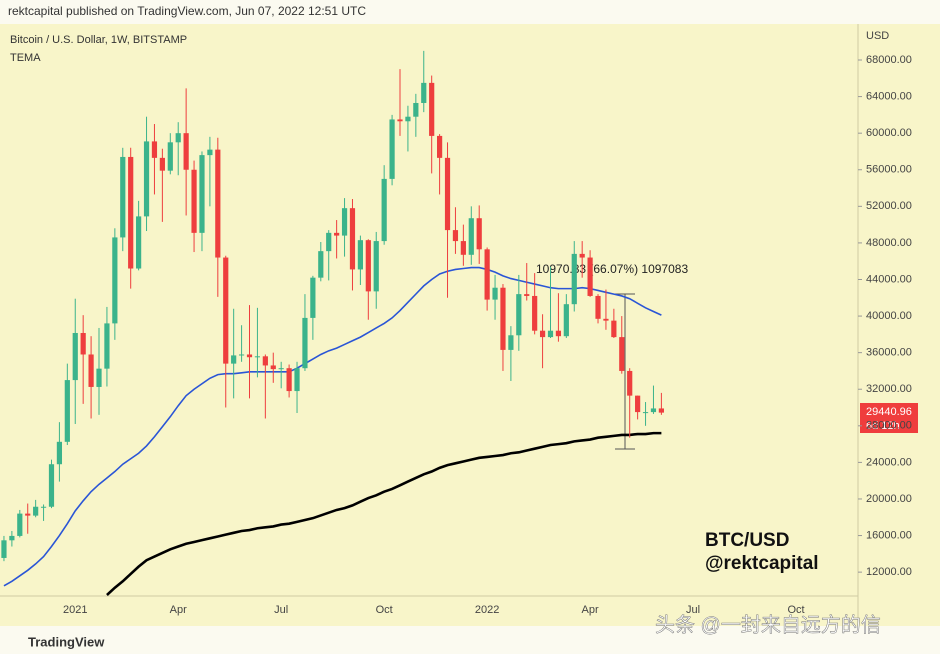 The width and height of the screenshot is (940, 654). I want to click on watermark-author: @rektcapital, so click(762, 563).